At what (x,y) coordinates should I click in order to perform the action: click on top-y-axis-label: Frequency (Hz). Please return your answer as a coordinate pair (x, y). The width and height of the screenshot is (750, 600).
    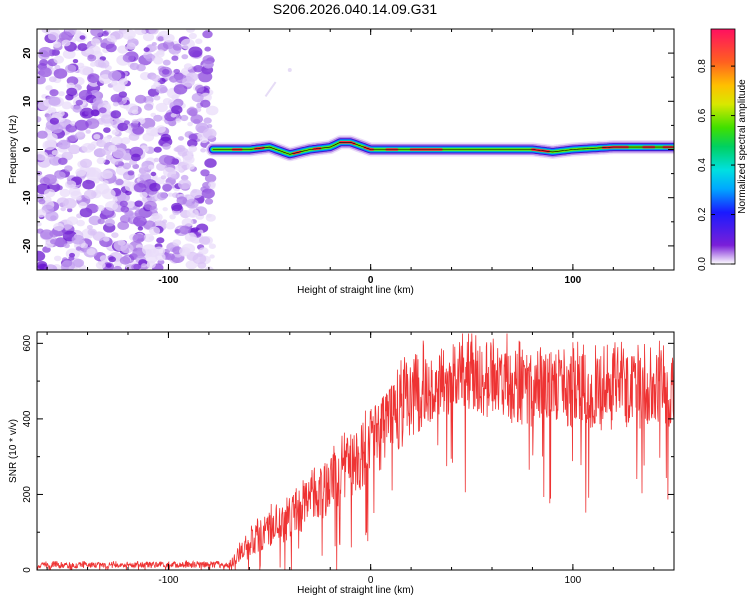
    Looking at the image, I should click on (13, 149).